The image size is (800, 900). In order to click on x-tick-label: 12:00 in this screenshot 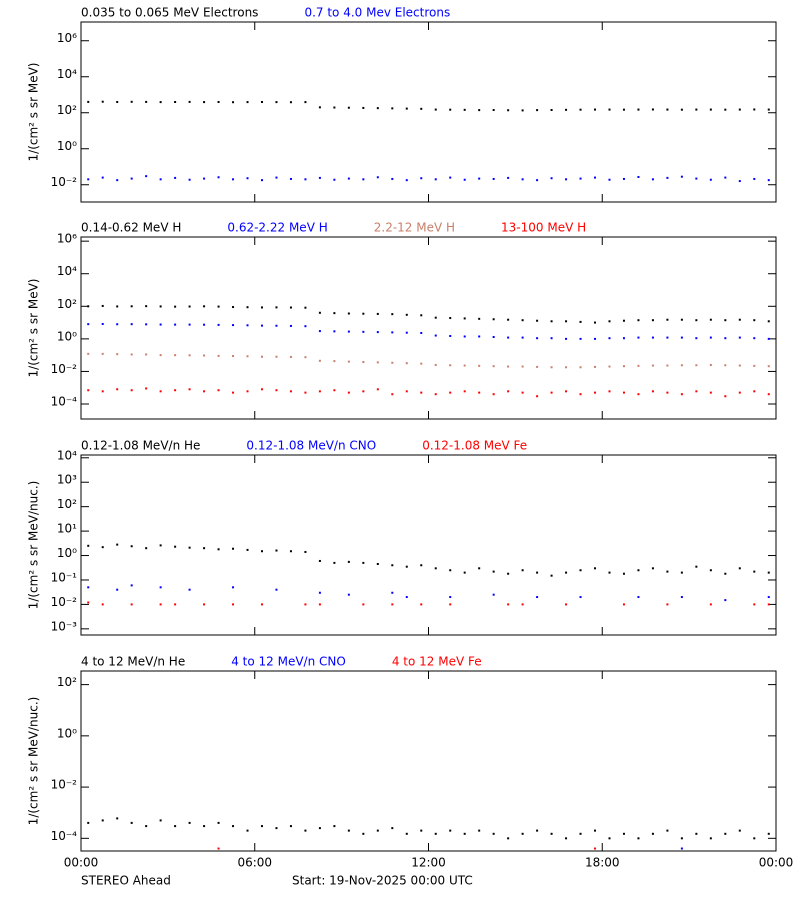, I will do `click(428, 863)`.